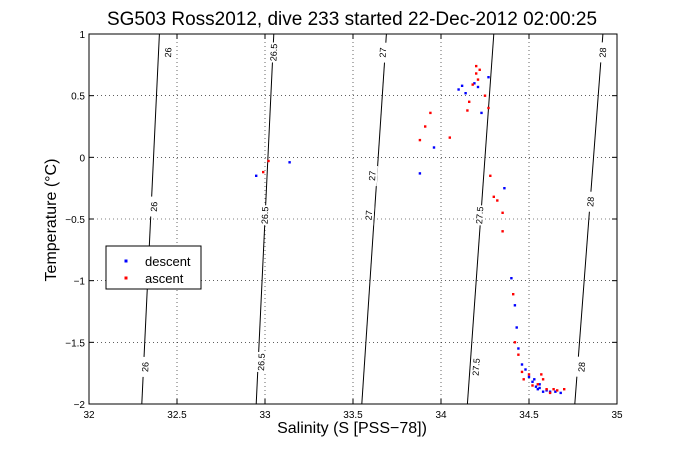  I want to click on y-tick-label: −0.5, so click(75, 220).